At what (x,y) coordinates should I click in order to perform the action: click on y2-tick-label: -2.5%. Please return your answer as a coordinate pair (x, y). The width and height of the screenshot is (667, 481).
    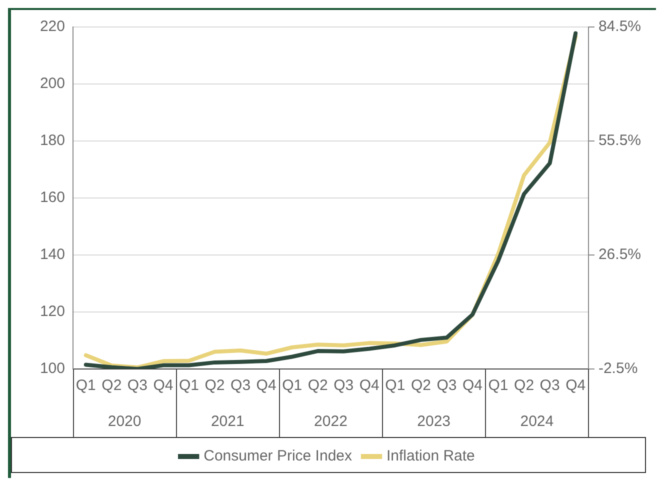
    Looking at the image, I should click on (618, 369).